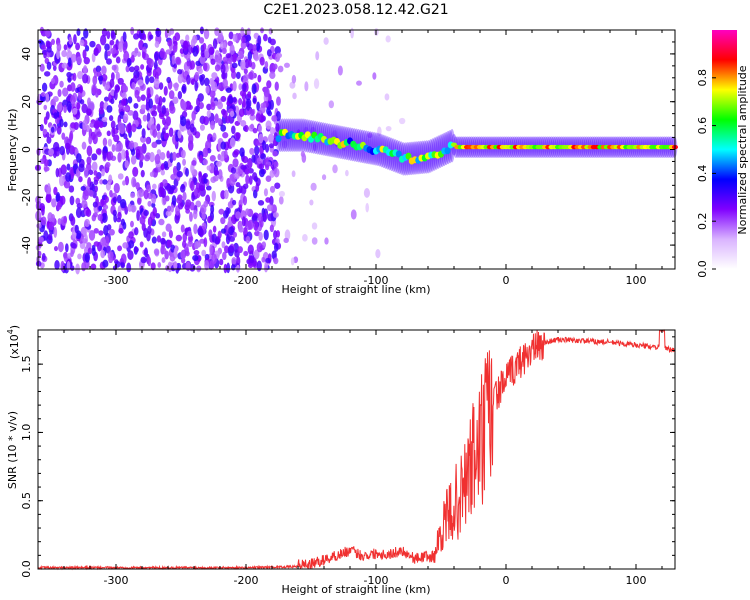 The image size is (750, 600). Describe the element at coordinates (26, 501) in the screenshot. I see `y-tick-label: 0.5` at that location.